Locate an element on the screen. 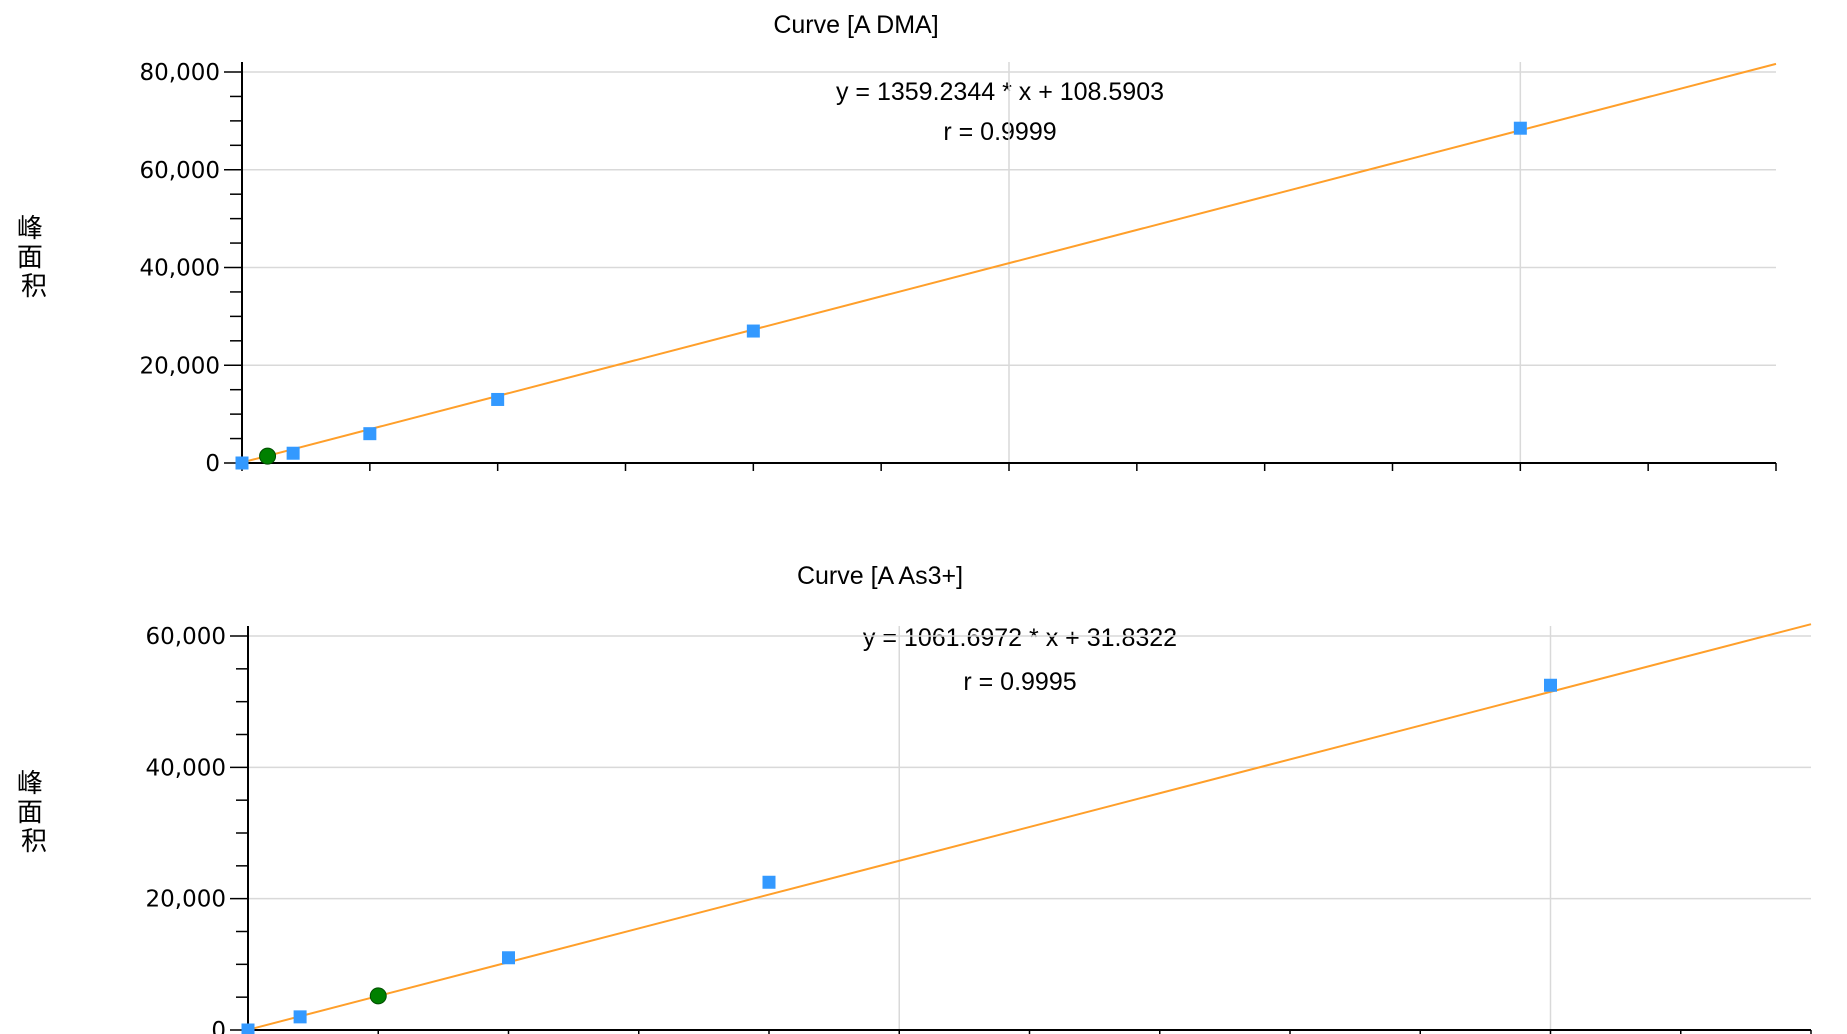  chart-title: Curve [A As3+] is located at coordinates (880, 576).